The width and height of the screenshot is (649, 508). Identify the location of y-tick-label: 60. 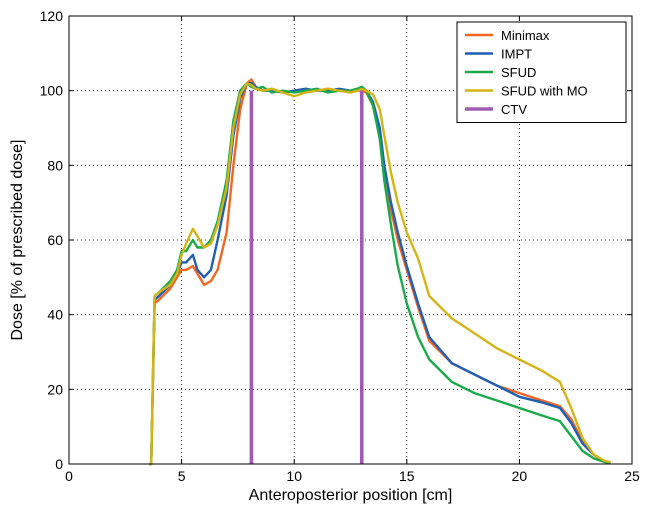
(55, 240).